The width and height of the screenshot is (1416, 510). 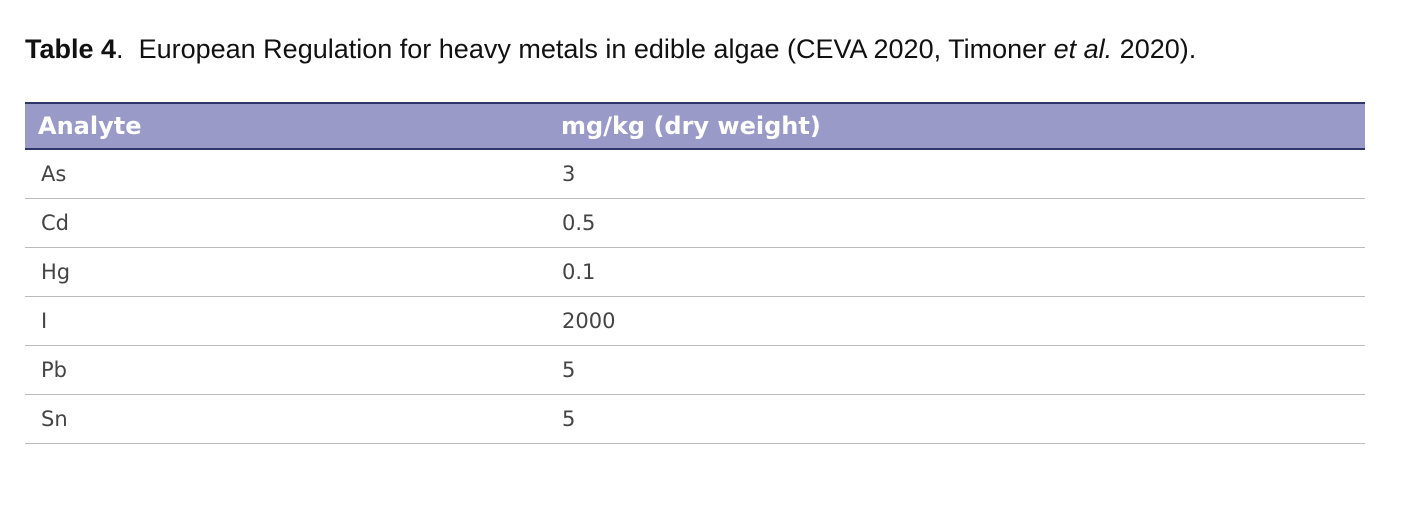 I want to click on header-row: Analyte mg/kg (dry weight), so click(x=695, y=126).